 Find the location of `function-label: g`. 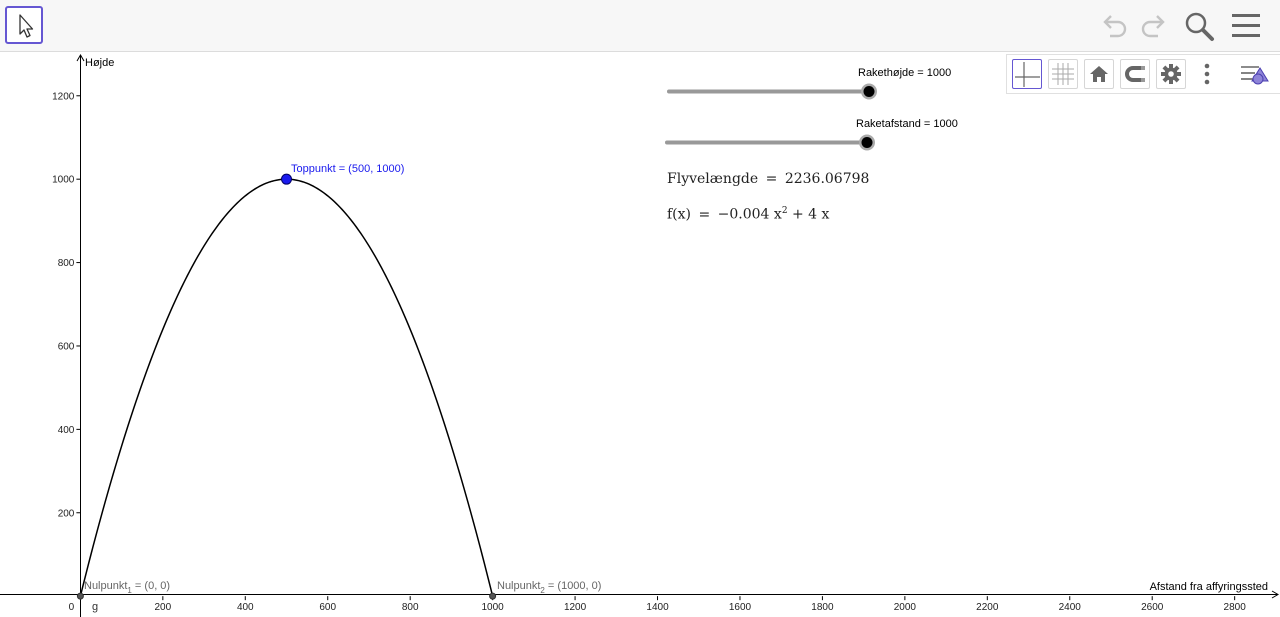

function-label: g is located at coordinates (95, 607).